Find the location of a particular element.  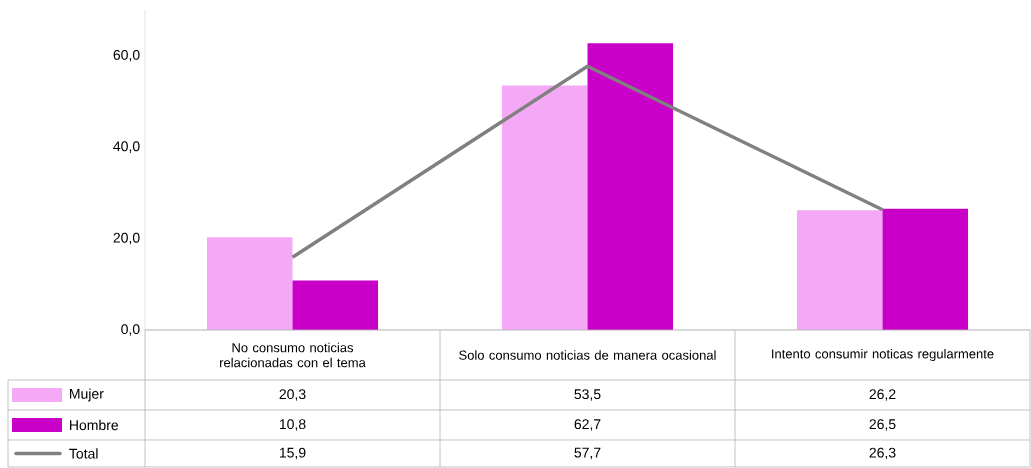

data-label: 57,7 is located at coordinates (587, 453).